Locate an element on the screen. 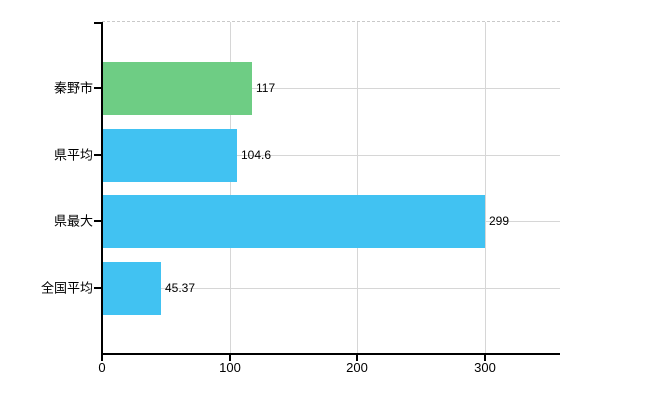  x-axis-tick-label: 300 is located at coordinates (485, 367).